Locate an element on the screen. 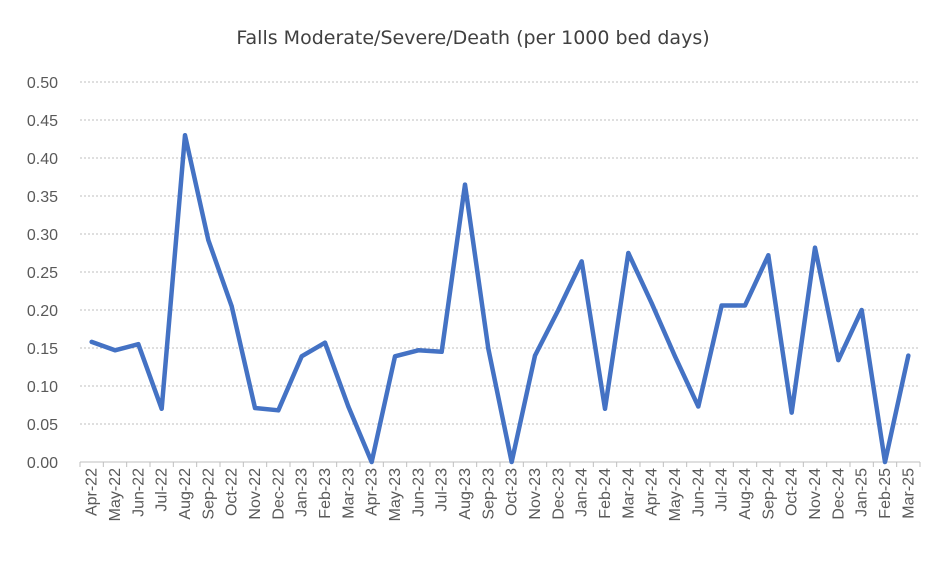  x-tick-label: Nov-23 is located at coordinates (535, 494).